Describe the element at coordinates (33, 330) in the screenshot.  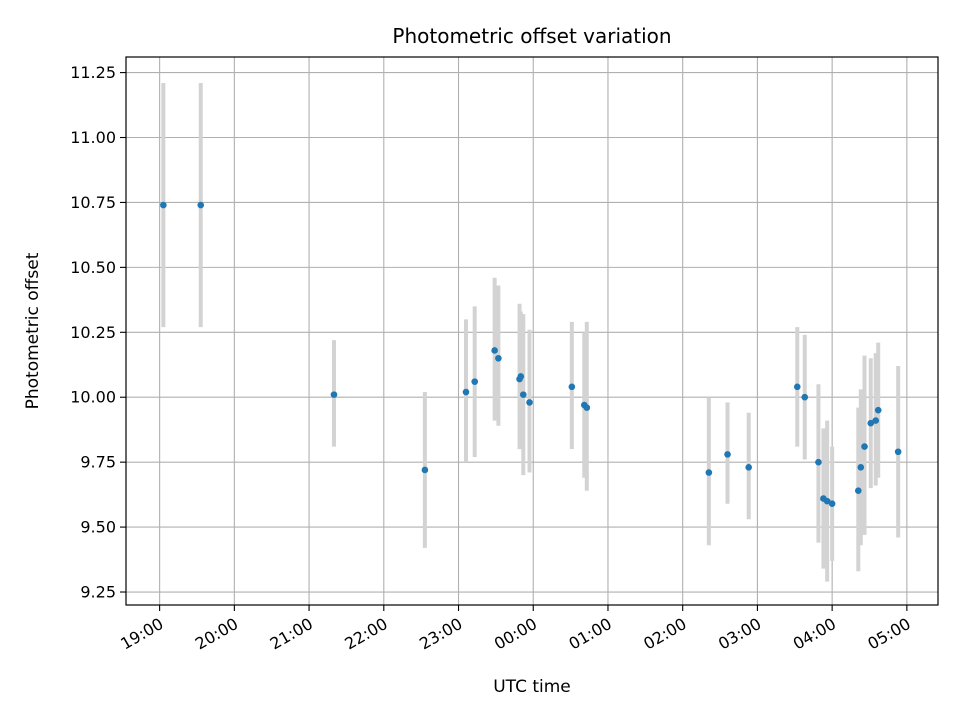
I see `y-axis-title: Photometric offset` at that location.